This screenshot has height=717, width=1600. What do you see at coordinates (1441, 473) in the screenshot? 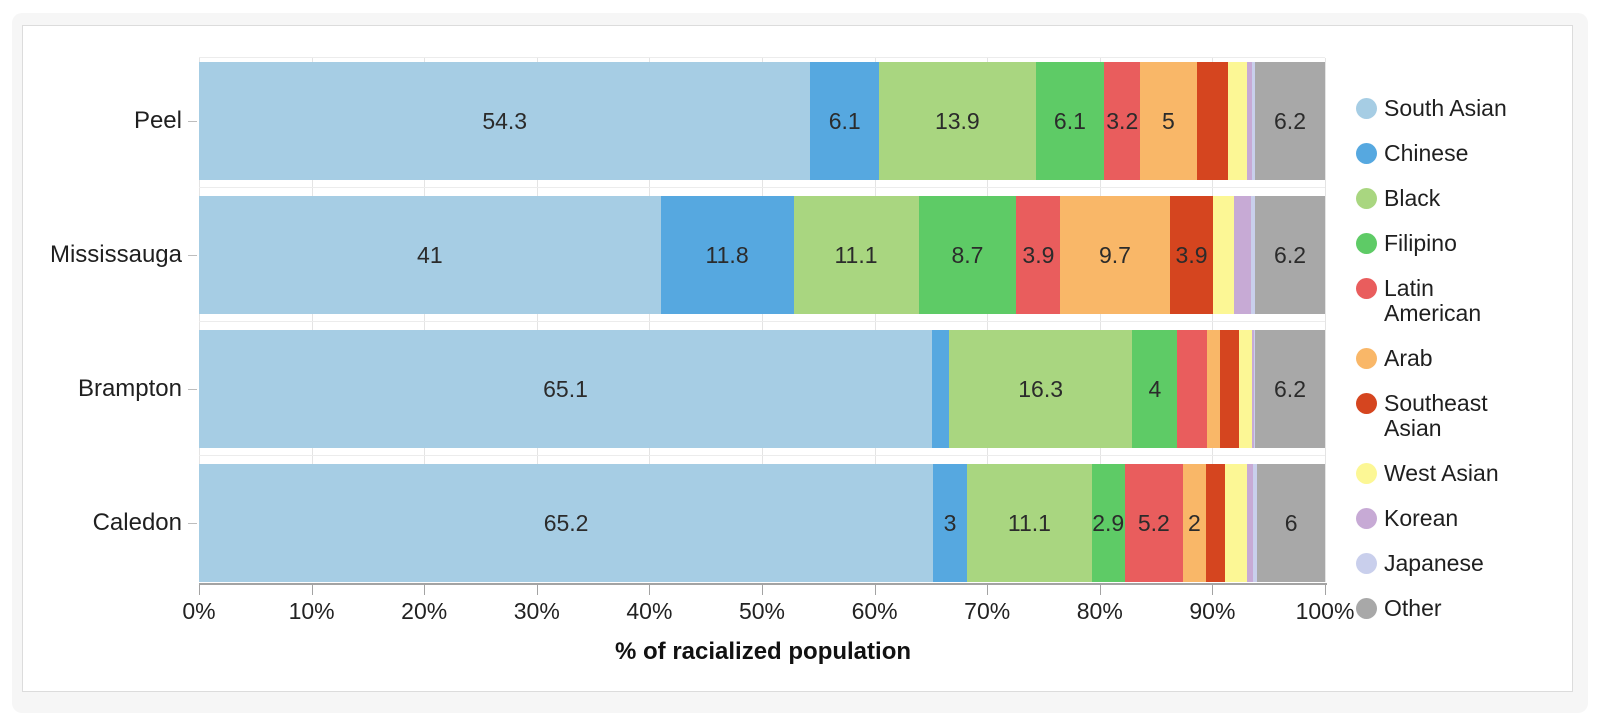
I see `legend-label: West Asian` at bounding box center [1441, 473].